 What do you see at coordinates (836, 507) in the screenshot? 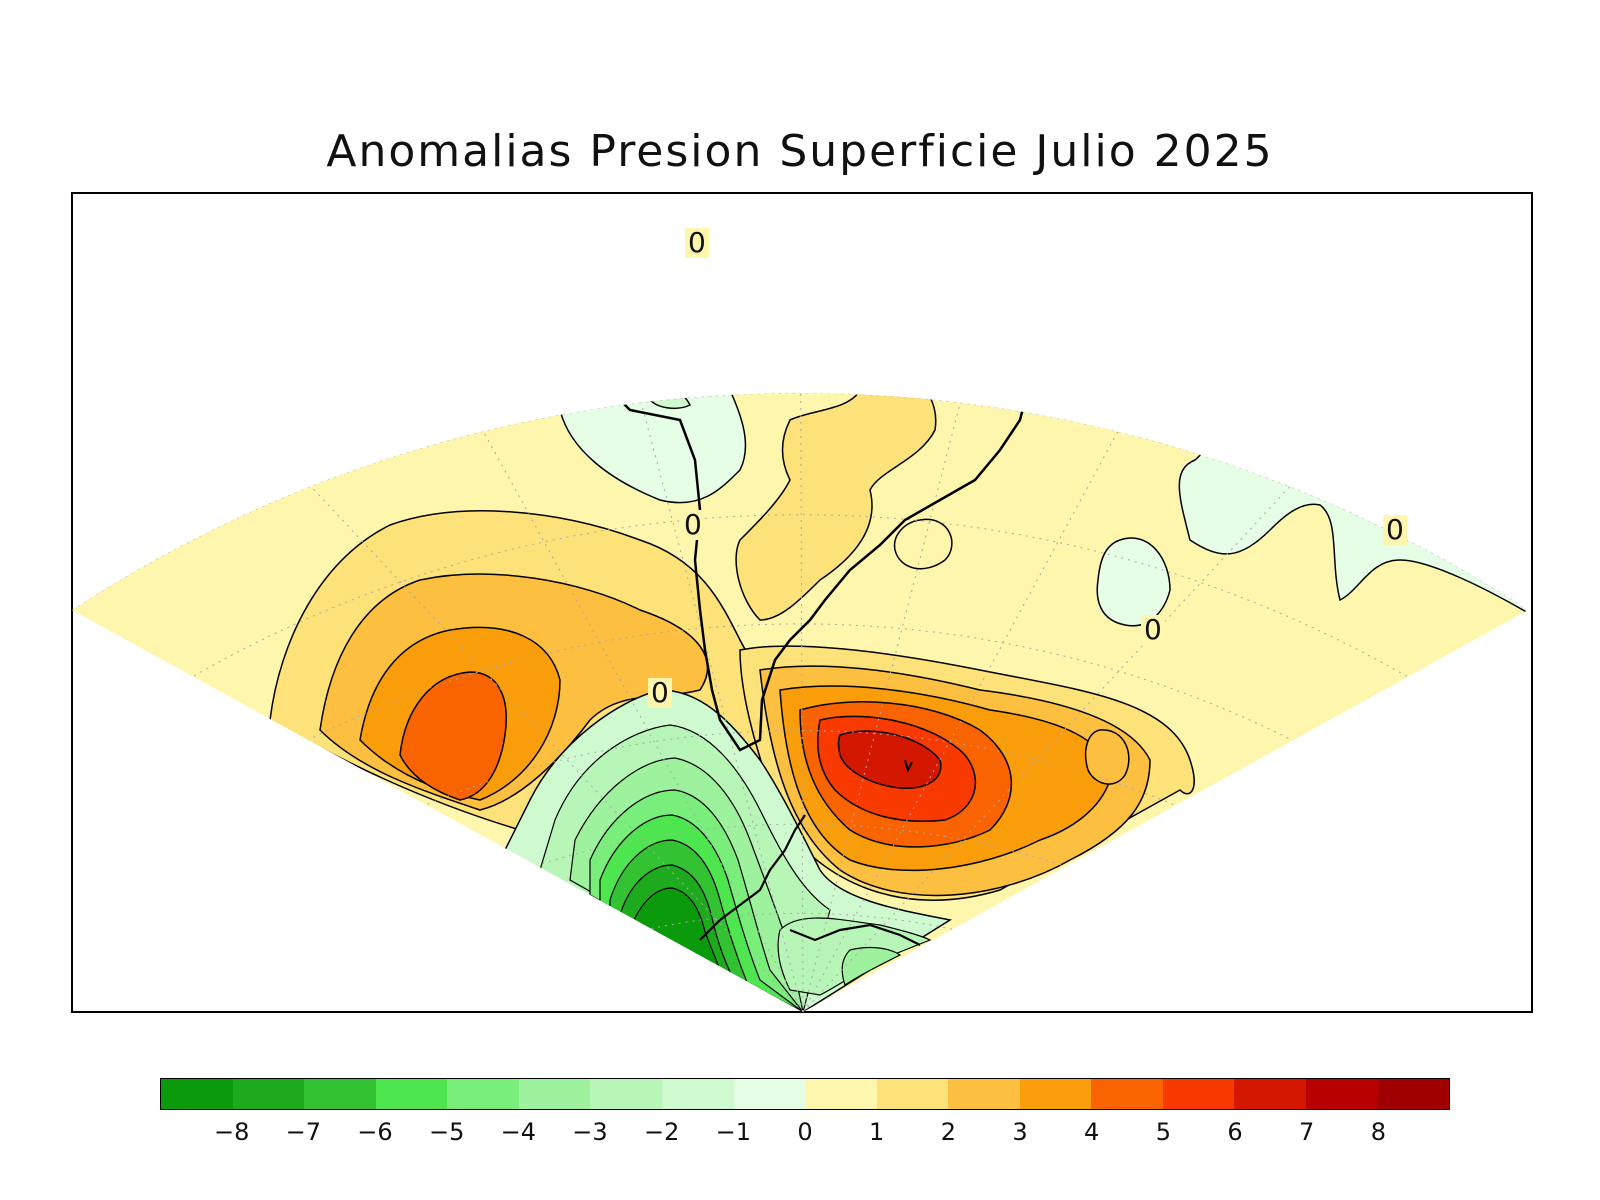
I see `pos-band-center` at bounding box center [836, 507].